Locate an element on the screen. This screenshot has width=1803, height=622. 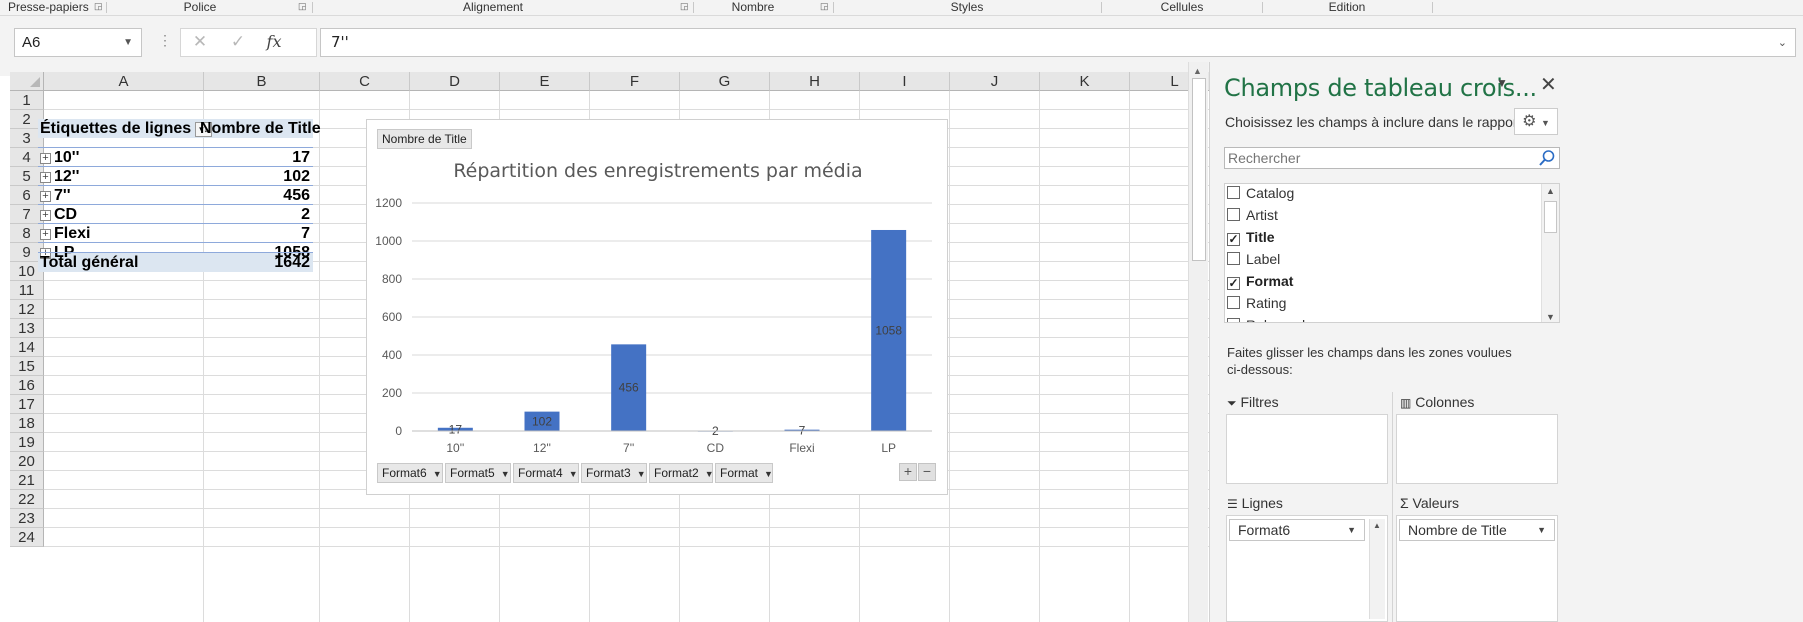
cancel-formula-icon: ✕ is located at coordinates (200, 41).